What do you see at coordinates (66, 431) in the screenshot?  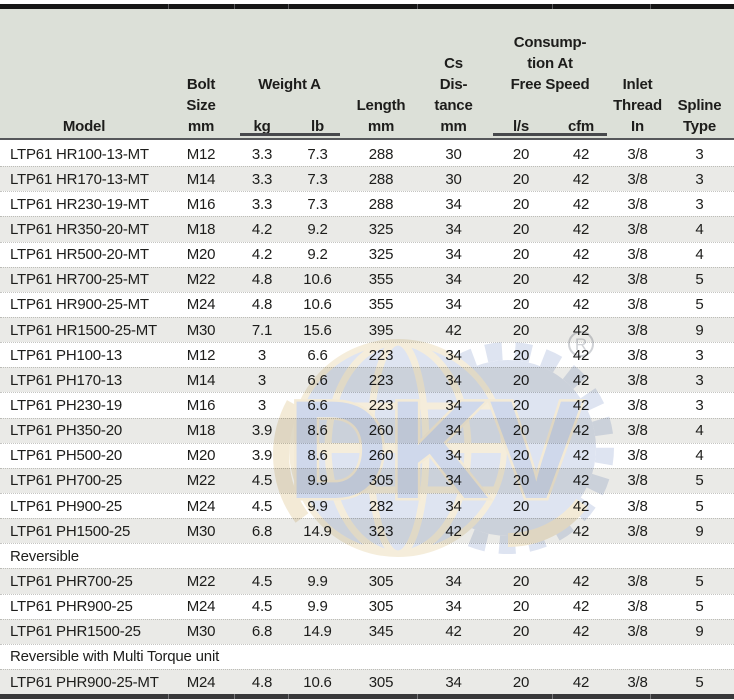 I see `cell-model: LTP61 PH350-20` at bounding box center [66, 431].